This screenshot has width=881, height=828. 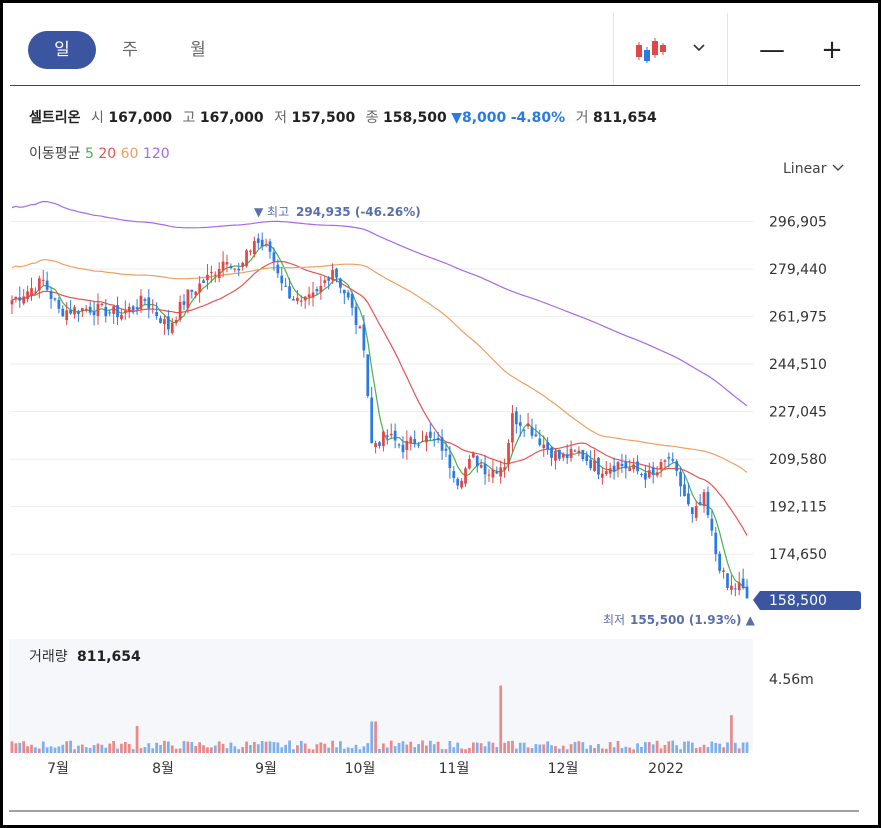 I want to click on price-axis-label: 192,115, so click(x=798, y=508).